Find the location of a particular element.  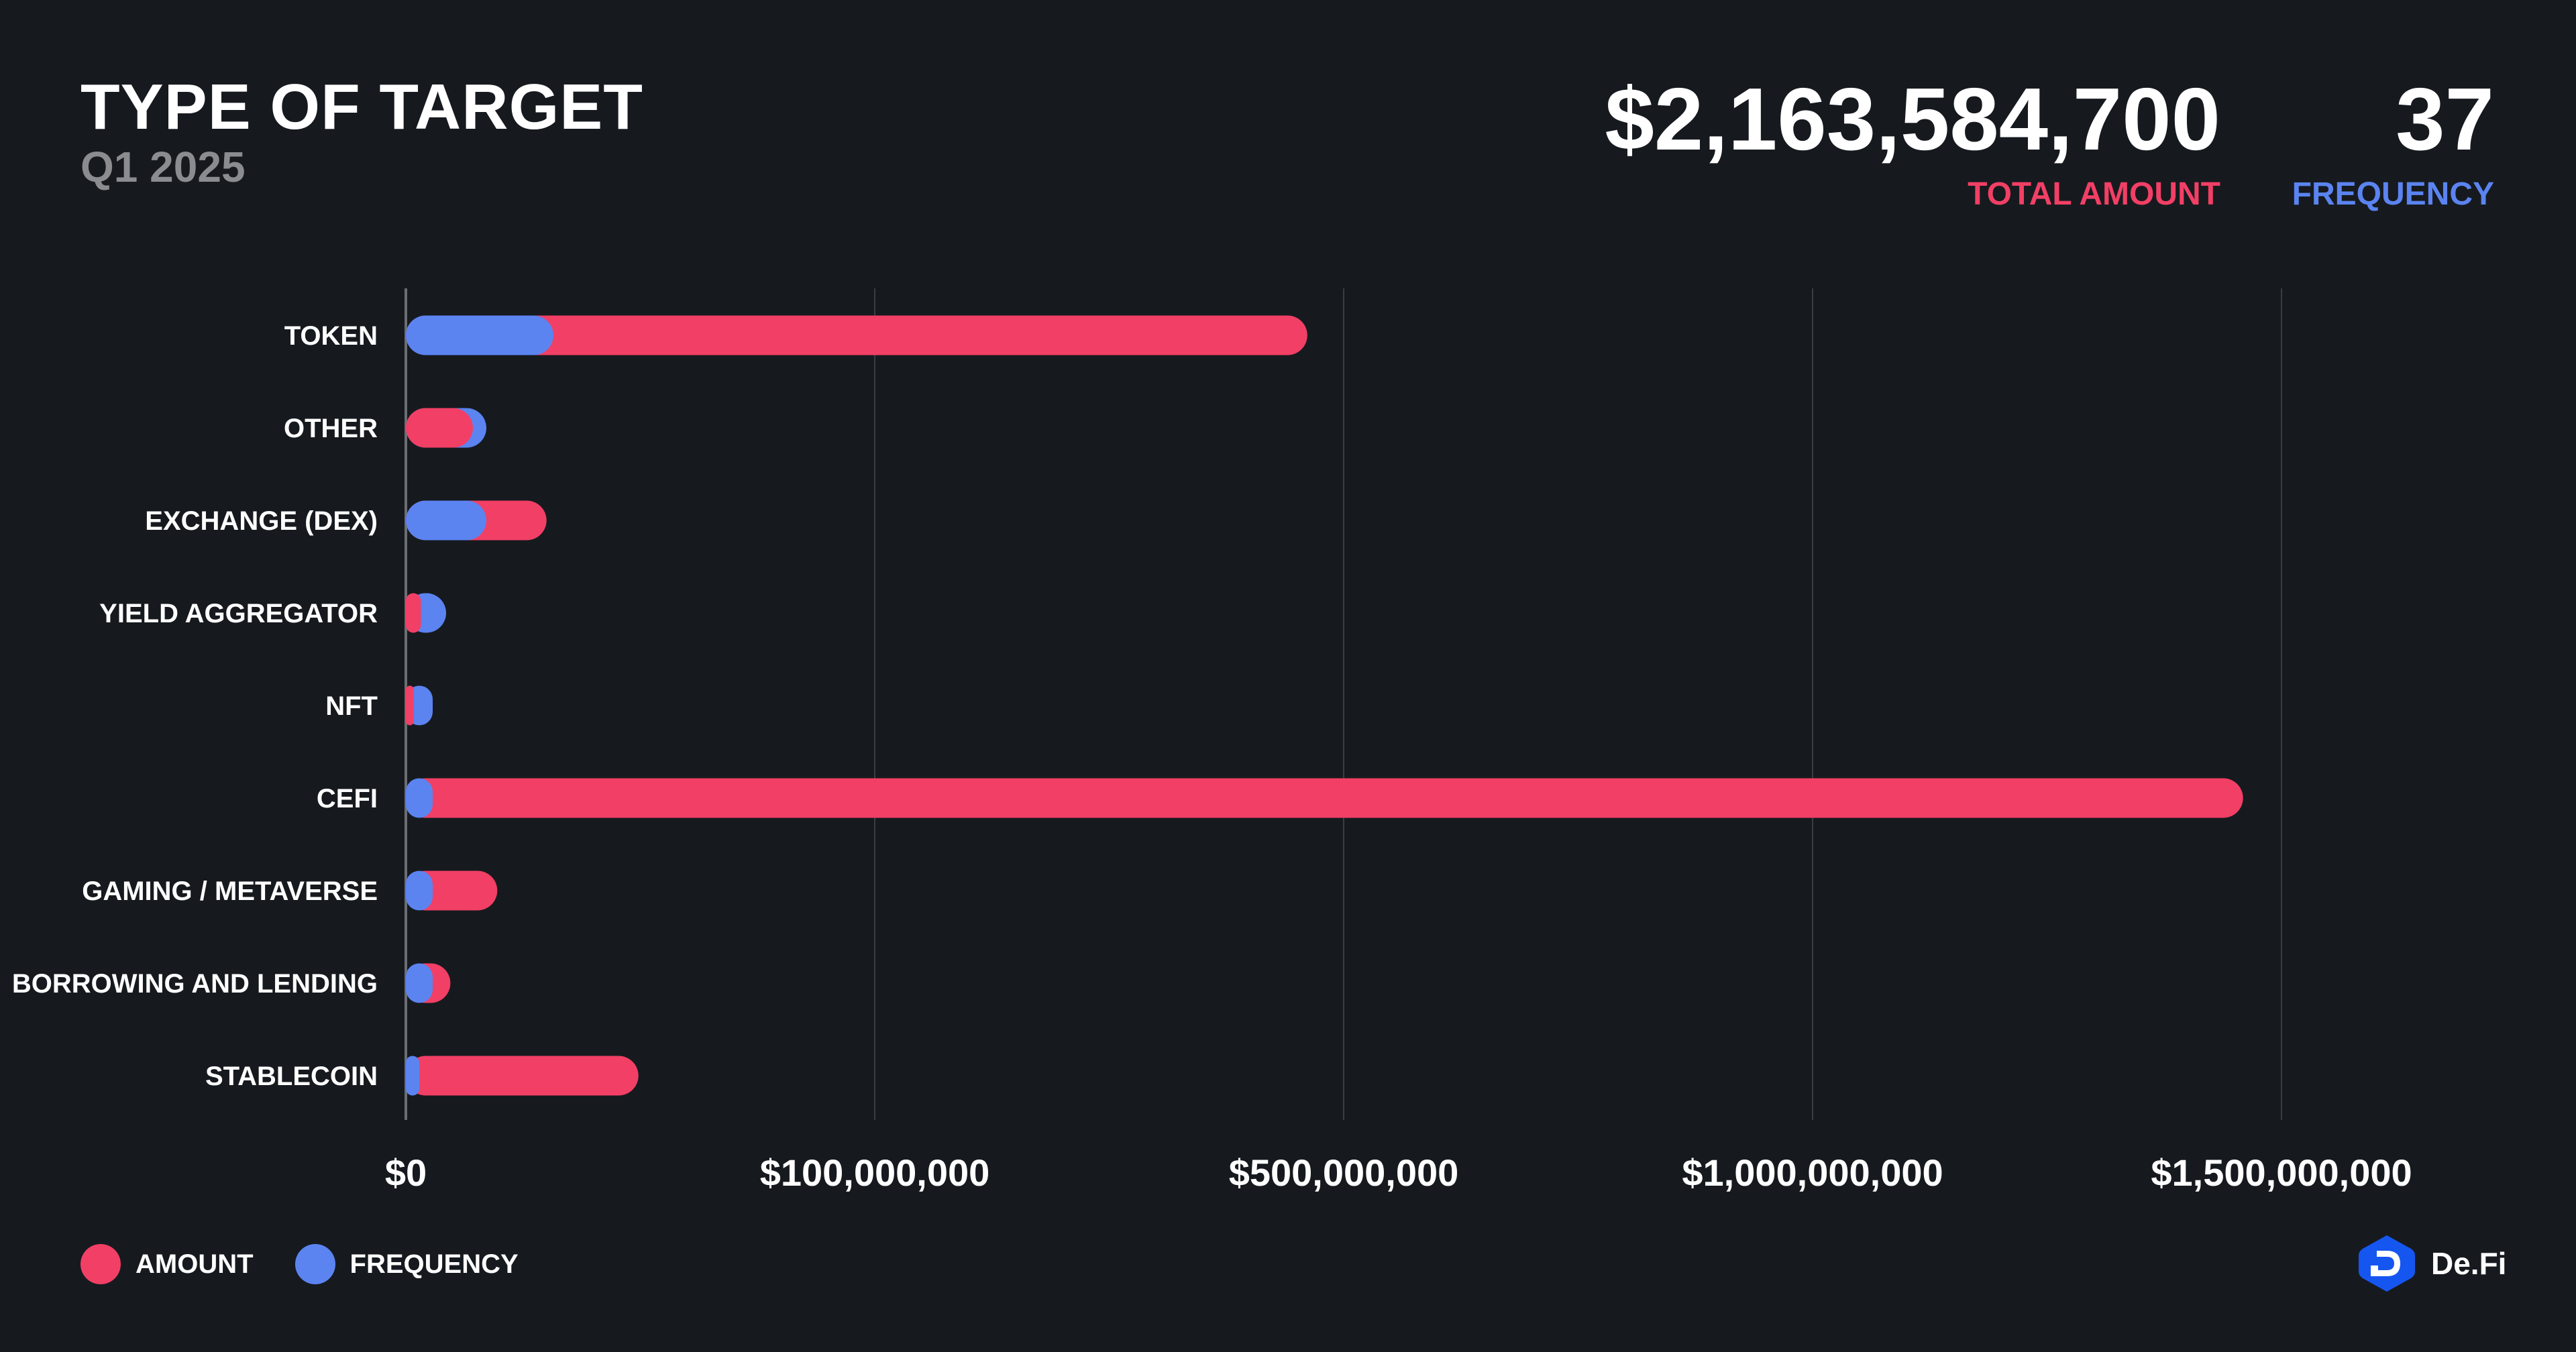

x-tick-label: $1,500,000,000 is located at coordinates (2281, 1172).